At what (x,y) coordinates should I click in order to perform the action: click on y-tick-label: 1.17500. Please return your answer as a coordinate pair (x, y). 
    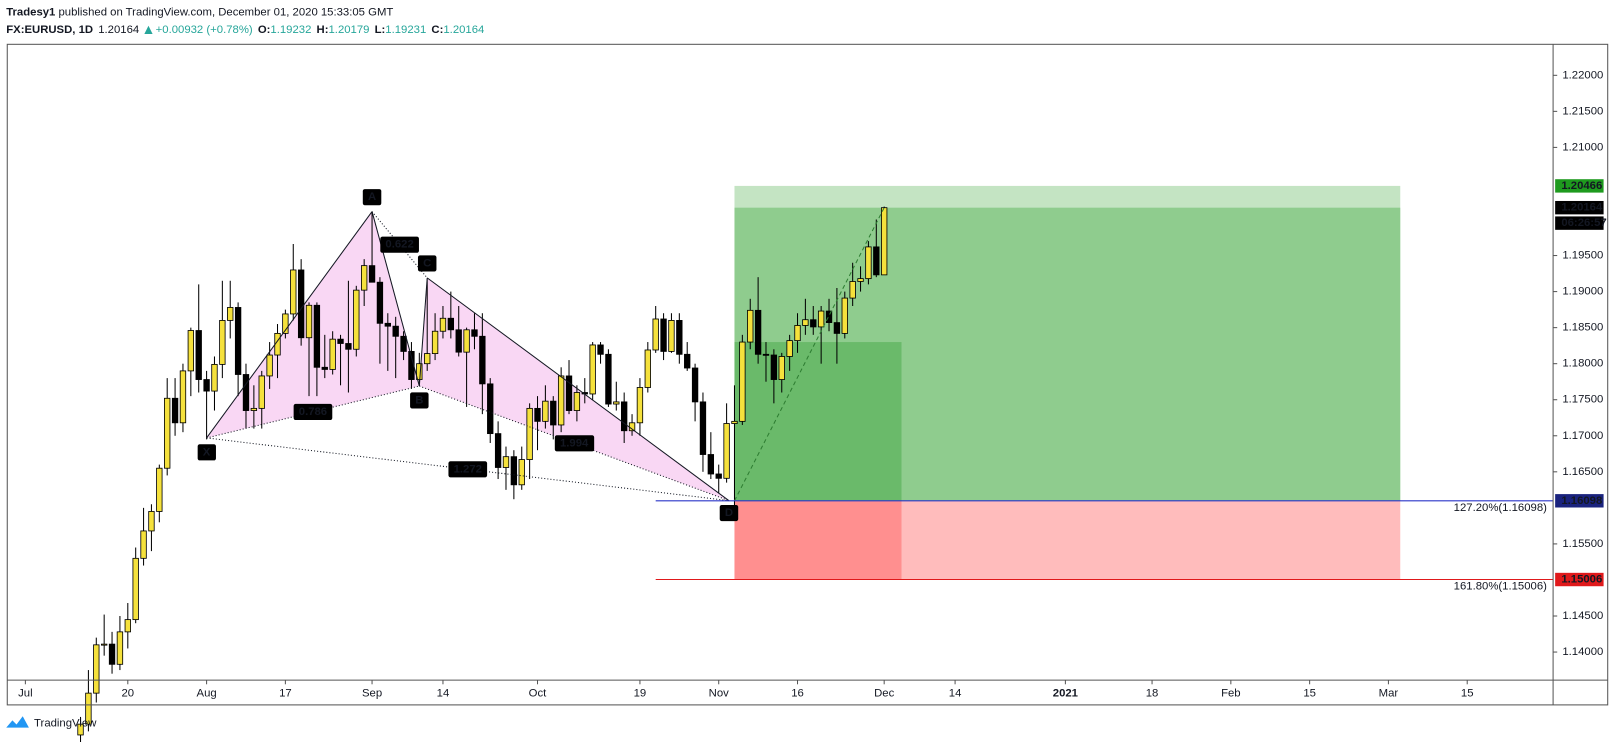
    Looking at the image, I should click on (1582, 400).